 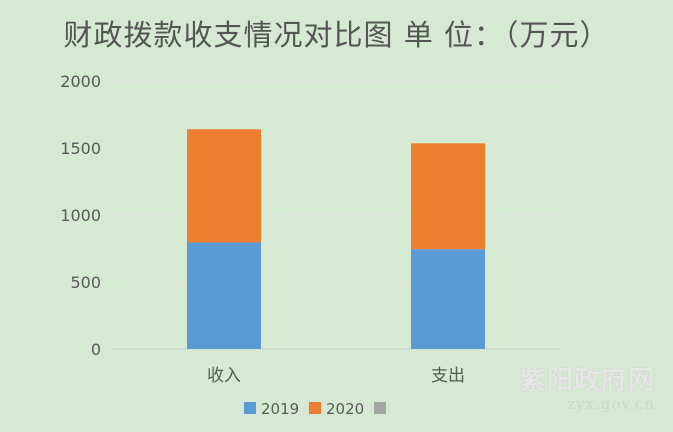 I want to click on y-tick-label: 1000, so click(x=80, y=215).